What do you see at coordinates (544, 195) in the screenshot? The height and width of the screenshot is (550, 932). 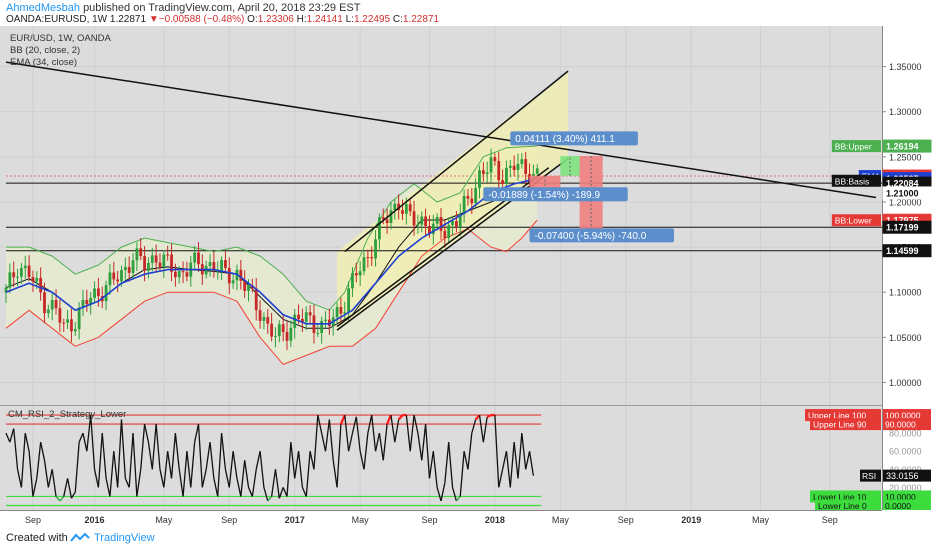 I see `measure-label: -0.01889 (-1.54%) -189.9` at bounding box center [544, 195].